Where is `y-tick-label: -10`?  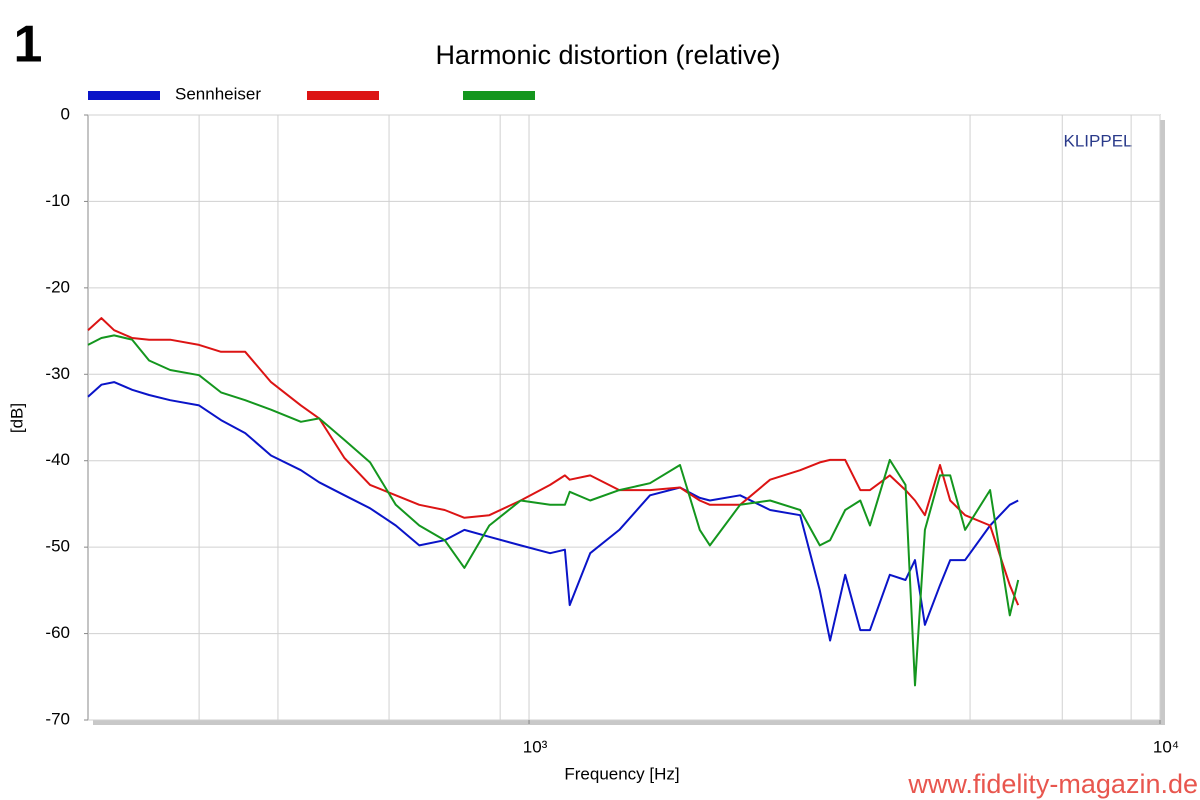
y-tick-label: -10 is located at coordinates (57, 200).